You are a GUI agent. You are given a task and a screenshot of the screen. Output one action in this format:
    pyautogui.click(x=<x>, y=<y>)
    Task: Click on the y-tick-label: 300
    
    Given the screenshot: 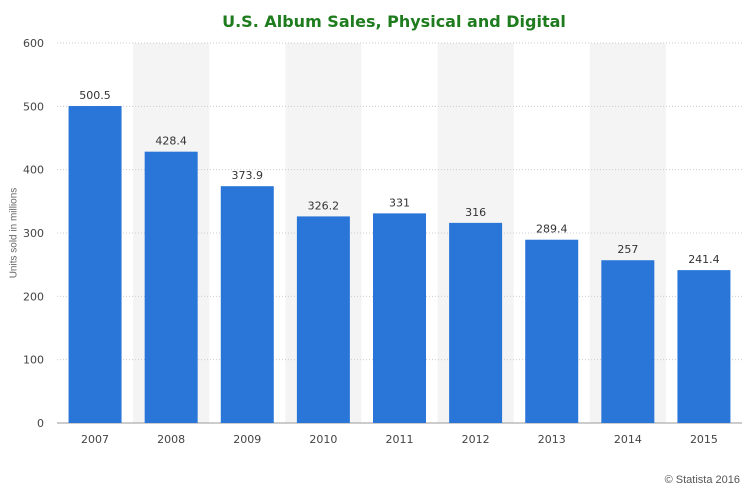 What is the action you would take?
    pyautogui.click(x=33, y=233)
    